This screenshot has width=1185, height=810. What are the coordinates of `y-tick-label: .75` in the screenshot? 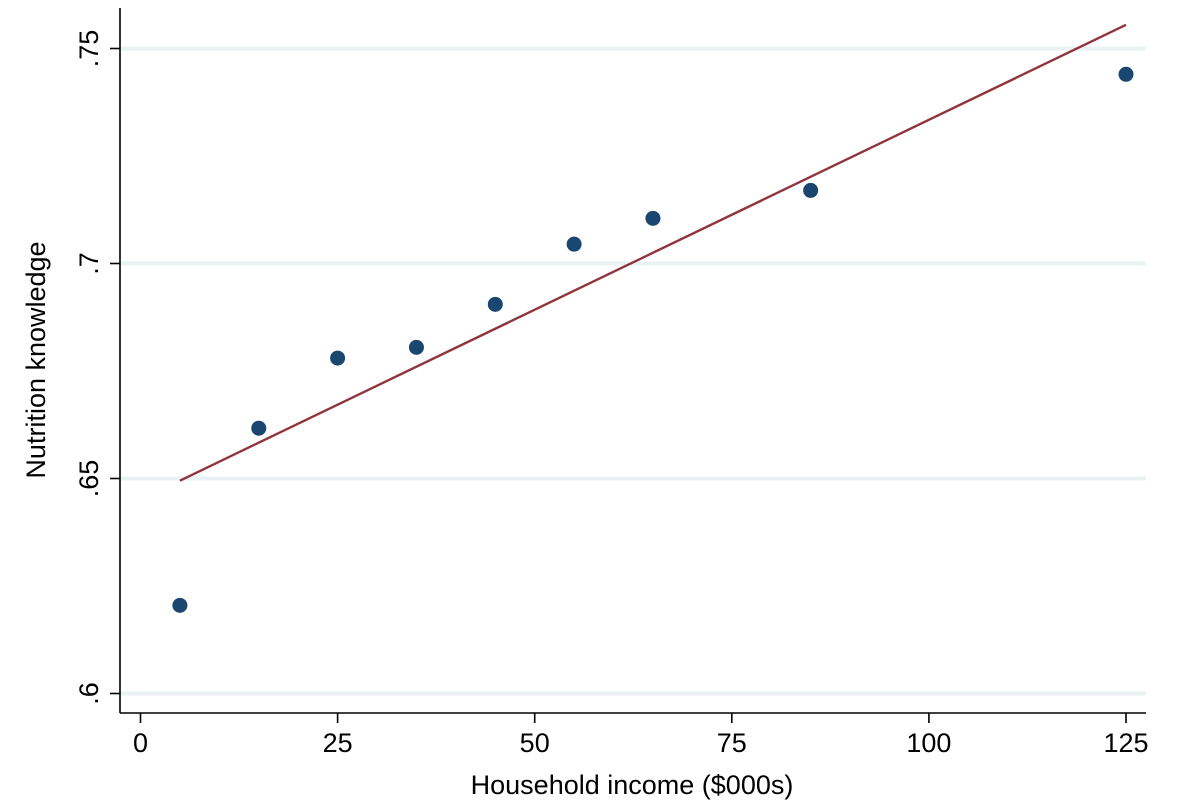 It's located at (89, 49).